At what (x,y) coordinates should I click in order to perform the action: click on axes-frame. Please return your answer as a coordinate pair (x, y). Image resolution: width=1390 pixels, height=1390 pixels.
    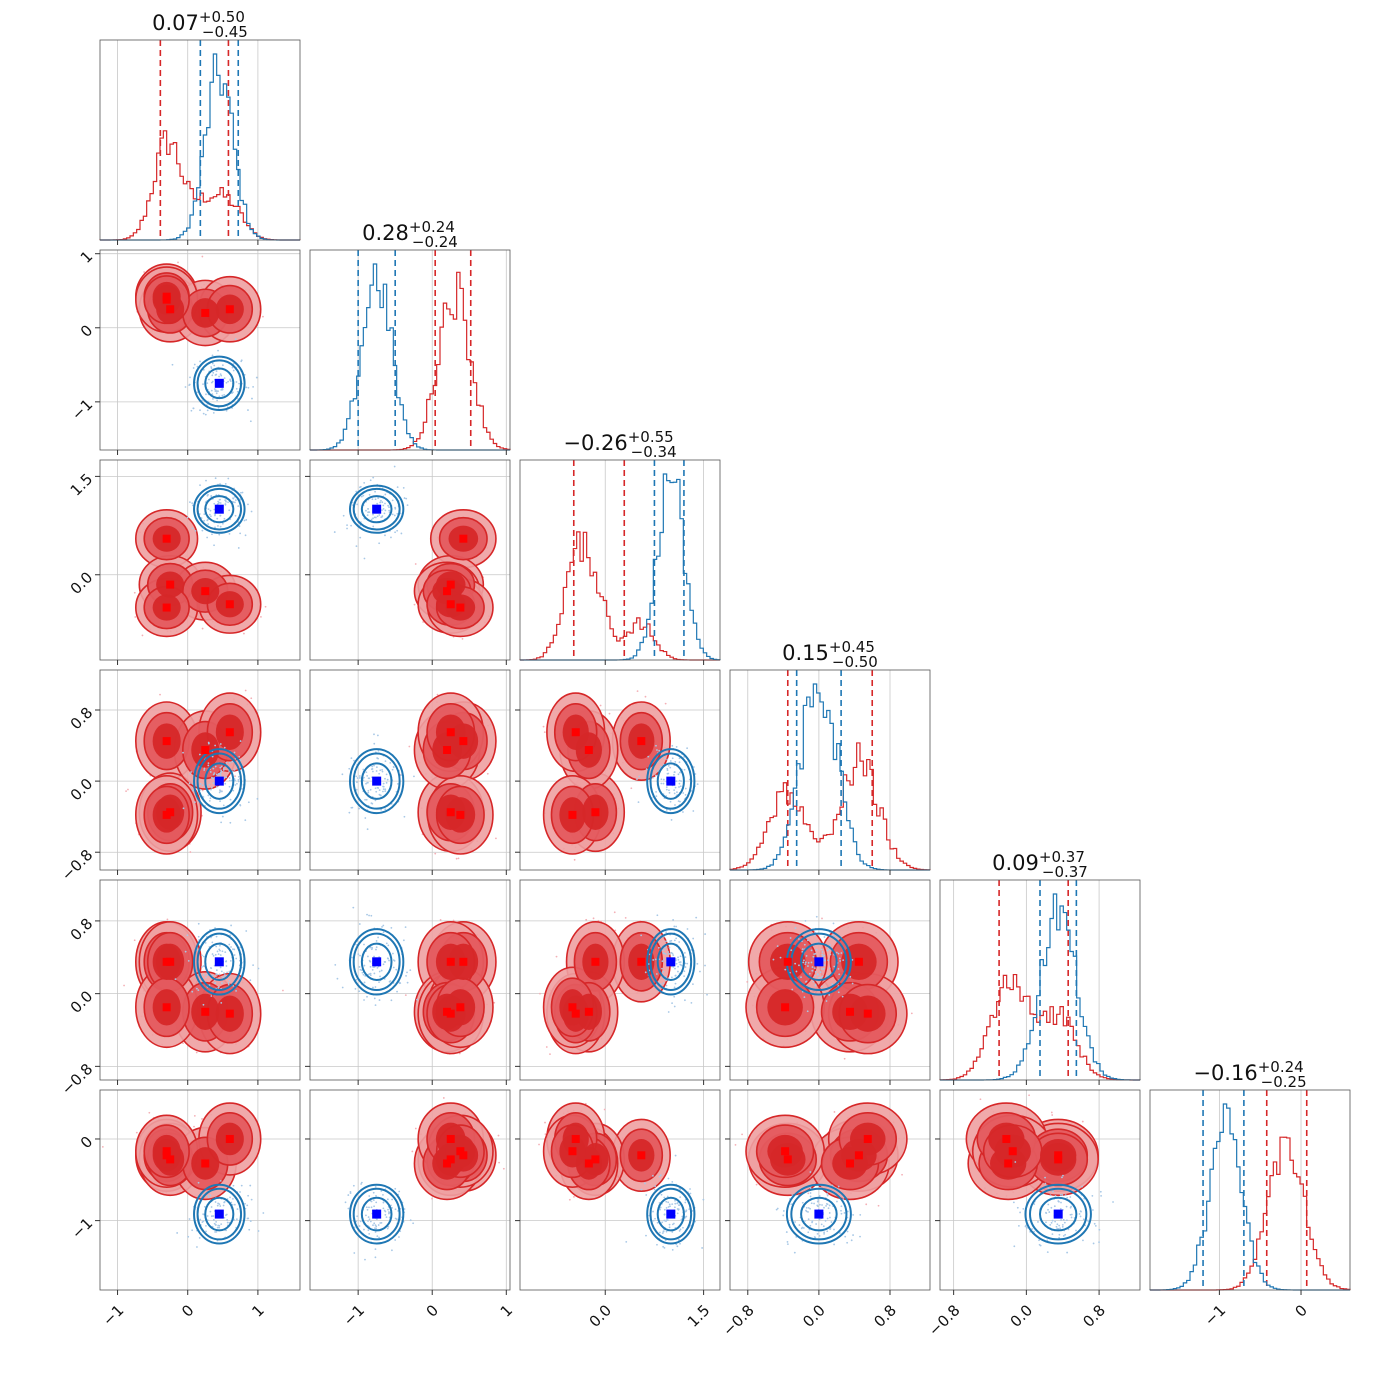
    Looking at the image, I should click on (620, 560).